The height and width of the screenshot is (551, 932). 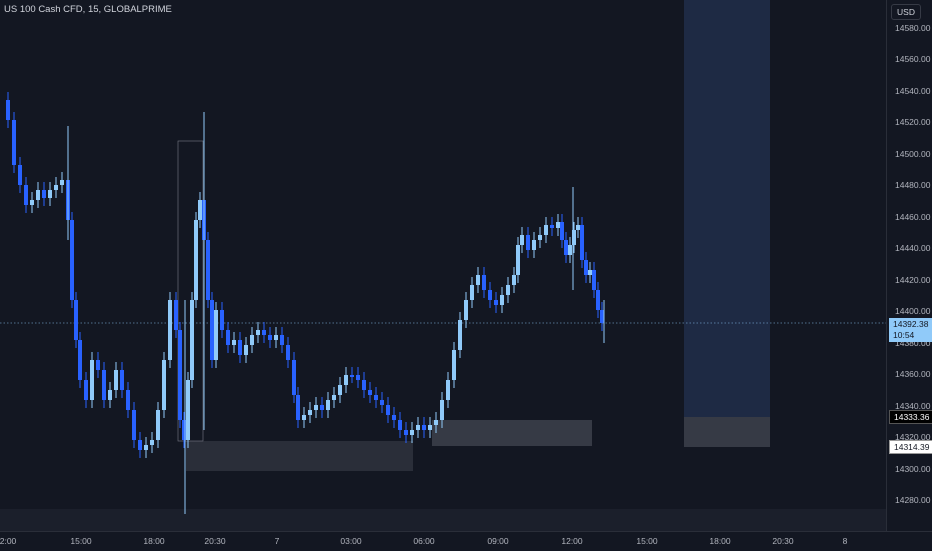 What do you see at coordinates (190, 291) in the screenshot?
I see `range-outline` at bounding box center [190, 291].